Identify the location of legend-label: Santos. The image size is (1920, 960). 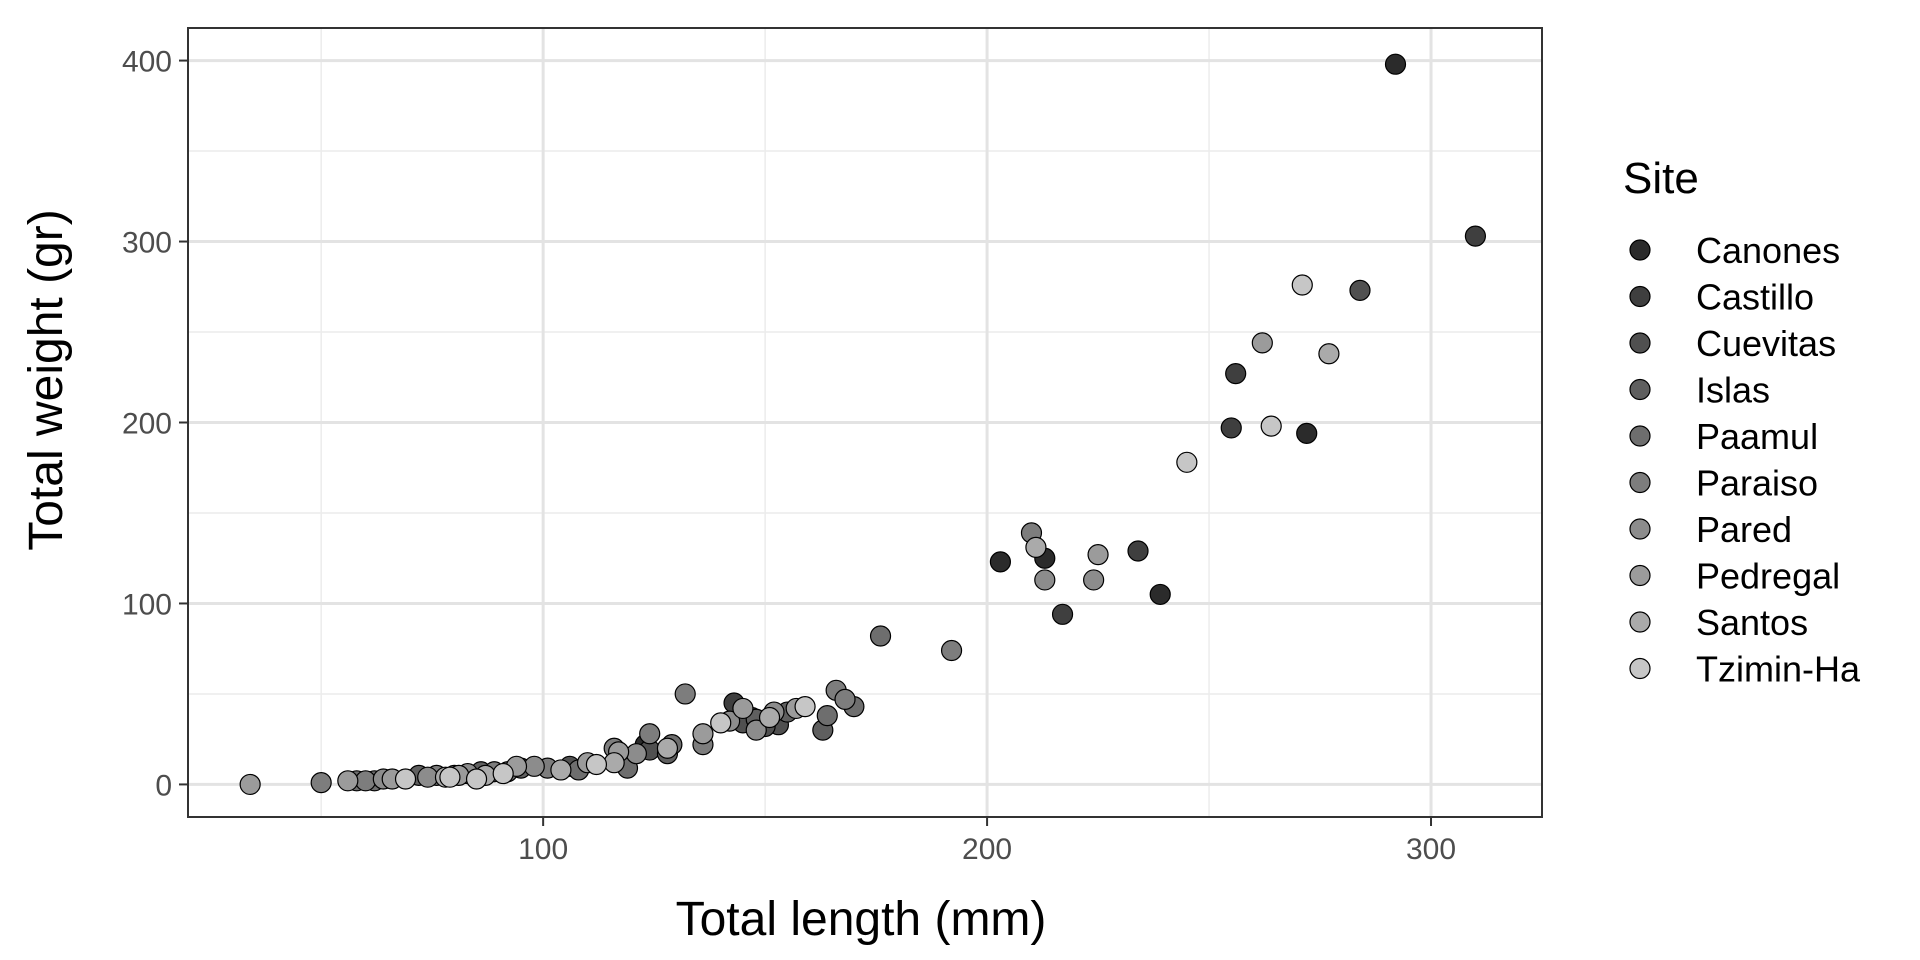
(1752, 622).